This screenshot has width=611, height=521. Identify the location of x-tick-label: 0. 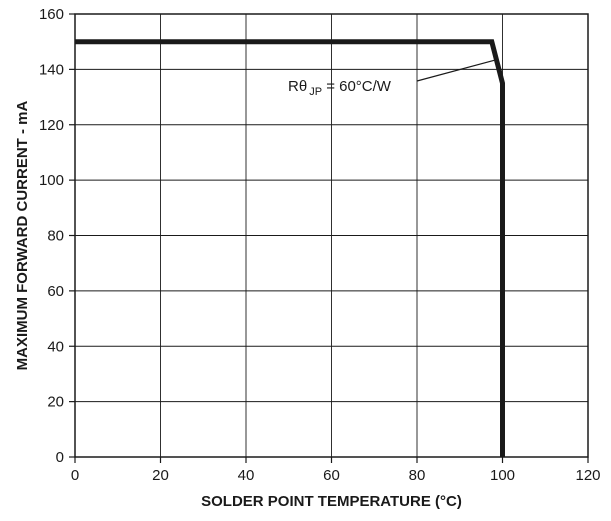
(75, 475).